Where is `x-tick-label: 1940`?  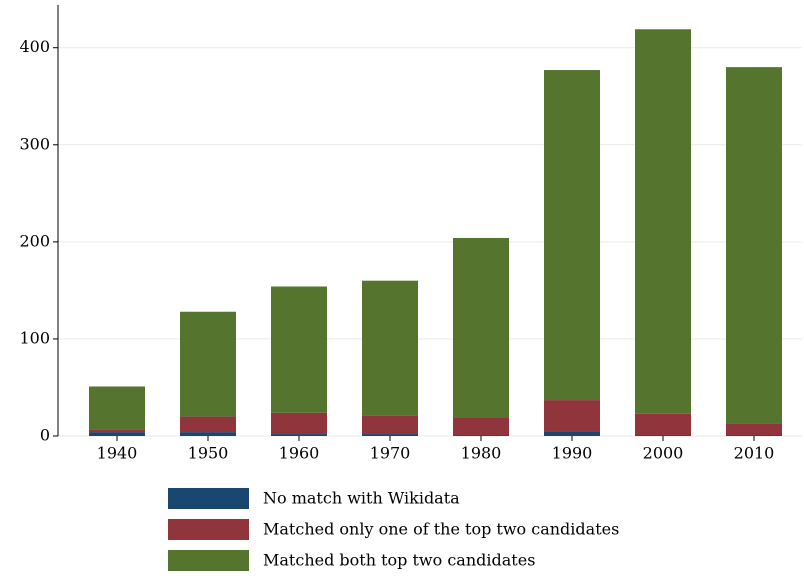 x-tick-label: 1940 is located at coordinates (117, 453).